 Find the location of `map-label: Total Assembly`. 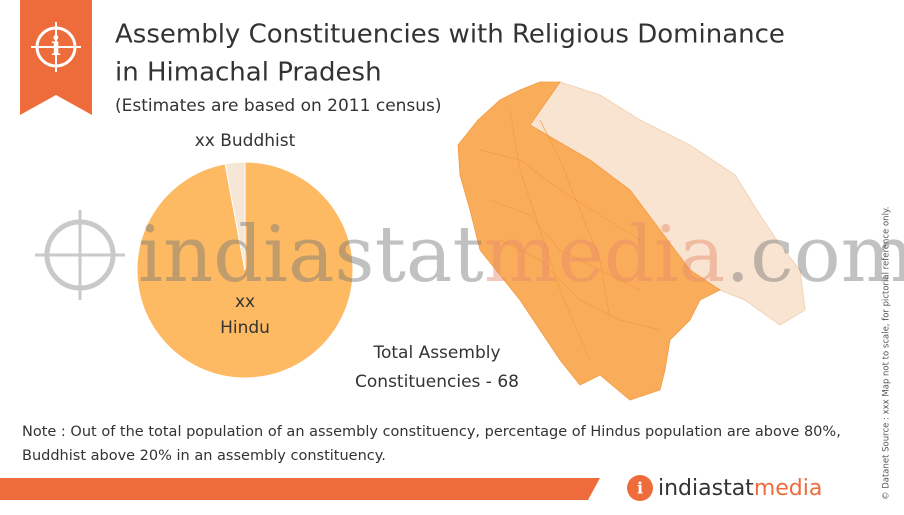

map-label: Total Assembly is located at coordinates (436, 353).